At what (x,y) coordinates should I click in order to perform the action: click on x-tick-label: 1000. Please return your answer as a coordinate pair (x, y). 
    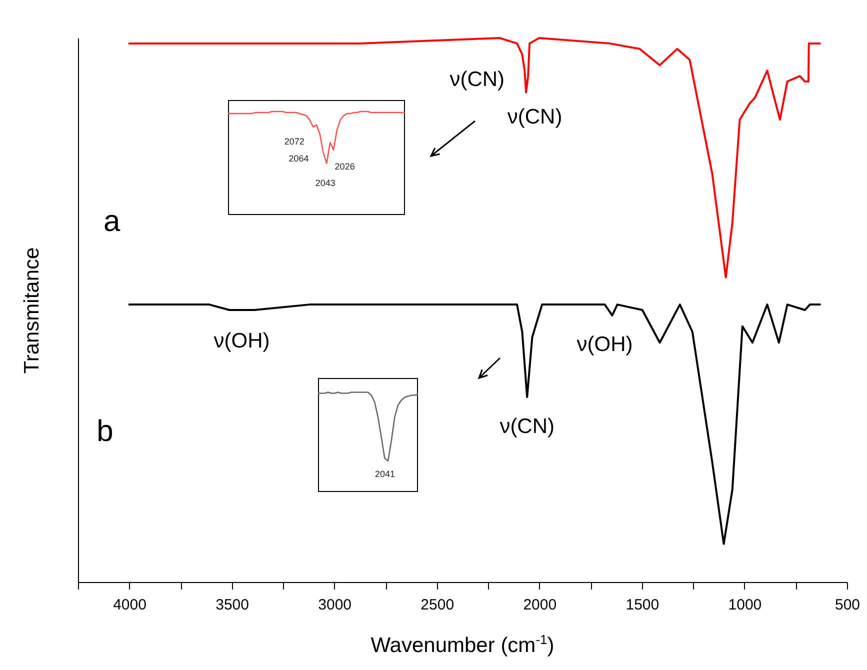
    Looking at the image, I should click on (745, 605).